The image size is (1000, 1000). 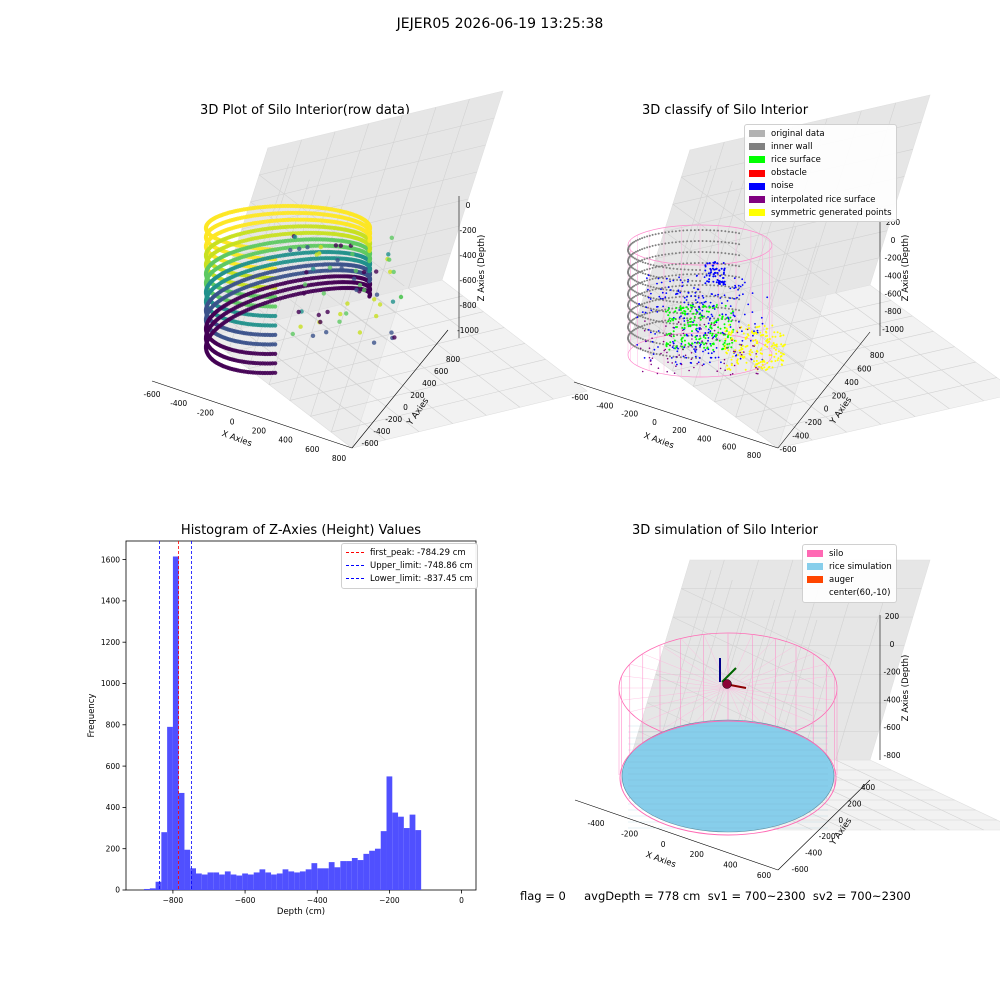 I want to click on x-axis-label: X Axies, so click(x=658, y=441).